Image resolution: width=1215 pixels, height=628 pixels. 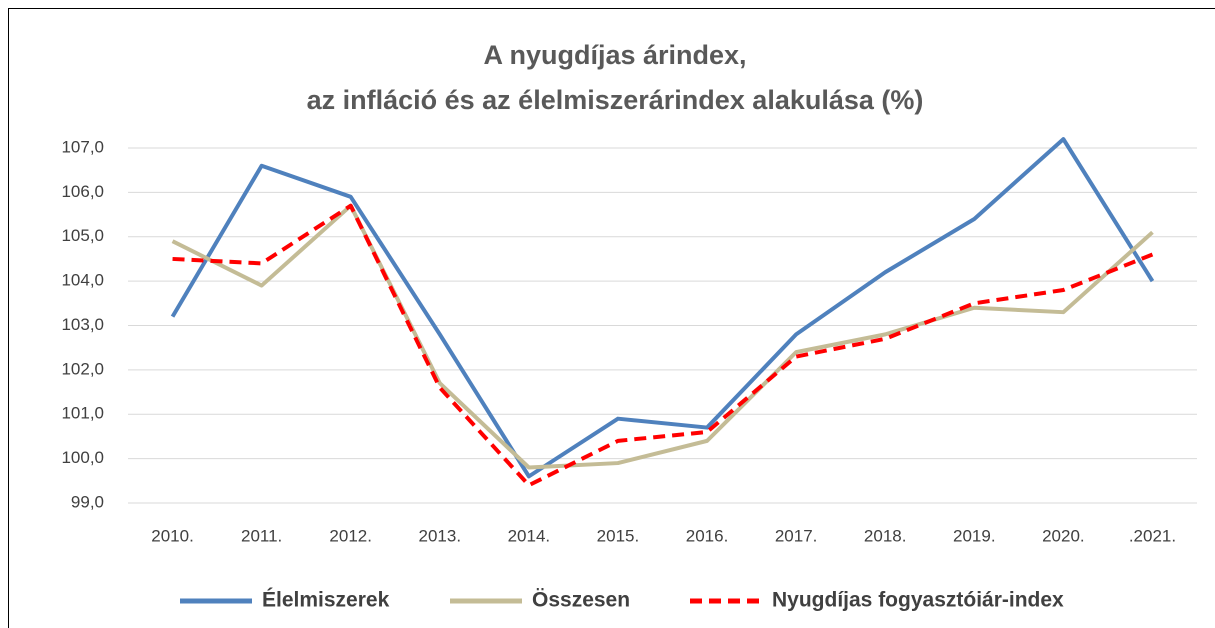 What do you see at coordinates (529, 535) in the screenshot?
I see `x-tick-label: 2014.` at bounding box center [529, 535].